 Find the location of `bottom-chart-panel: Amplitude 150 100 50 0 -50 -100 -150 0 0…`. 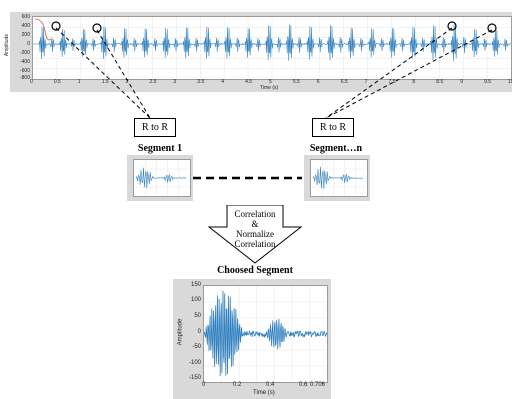

bottom-chart-panel: Amplitude 150 100 50 0 -50 -100 -150 0 0… is located at coordinates (252, 339).